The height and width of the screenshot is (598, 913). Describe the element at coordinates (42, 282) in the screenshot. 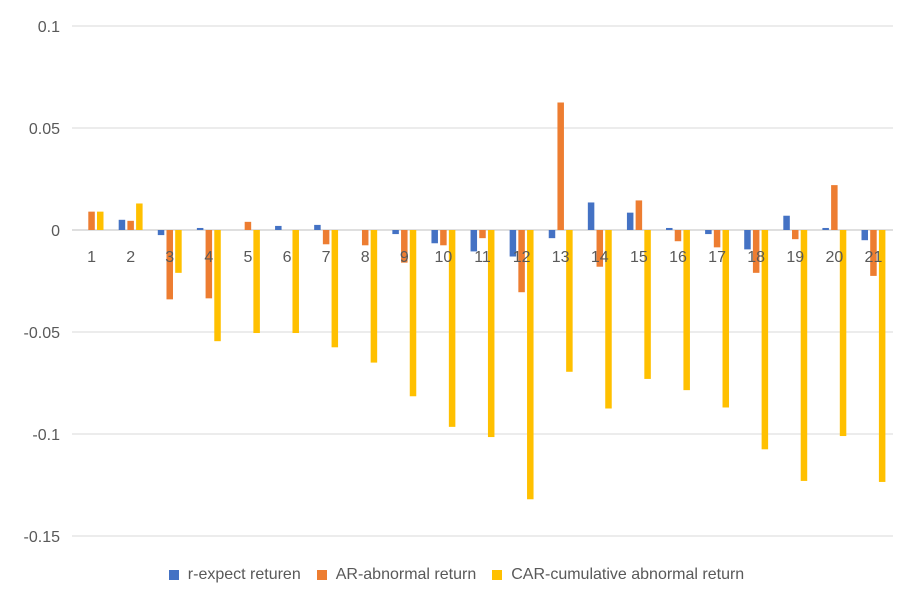

I see `y-axis-ticks: 0.1 0.05 0 -0.05 -0.1 -0.15` at that location.